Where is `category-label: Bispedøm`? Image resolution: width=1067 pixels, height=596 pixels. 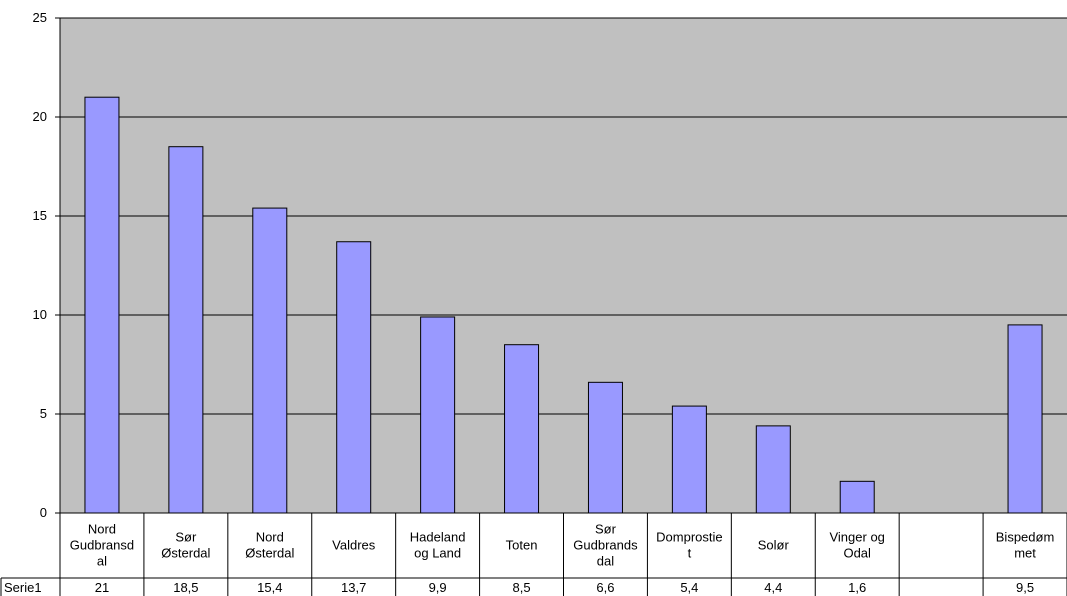
category-label: Bispedøm is located at coordinates (1025, 537).